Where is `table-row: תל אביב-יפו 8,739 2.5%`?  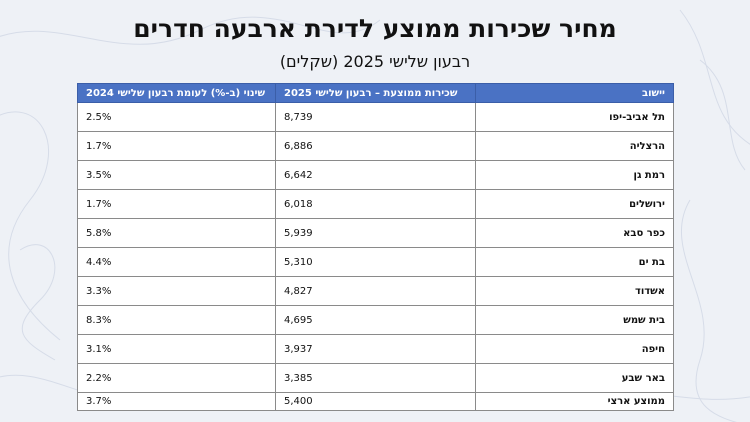 table-row: תל אביב-יפו 8,739 2.5% is located at coordinates (375, 117).